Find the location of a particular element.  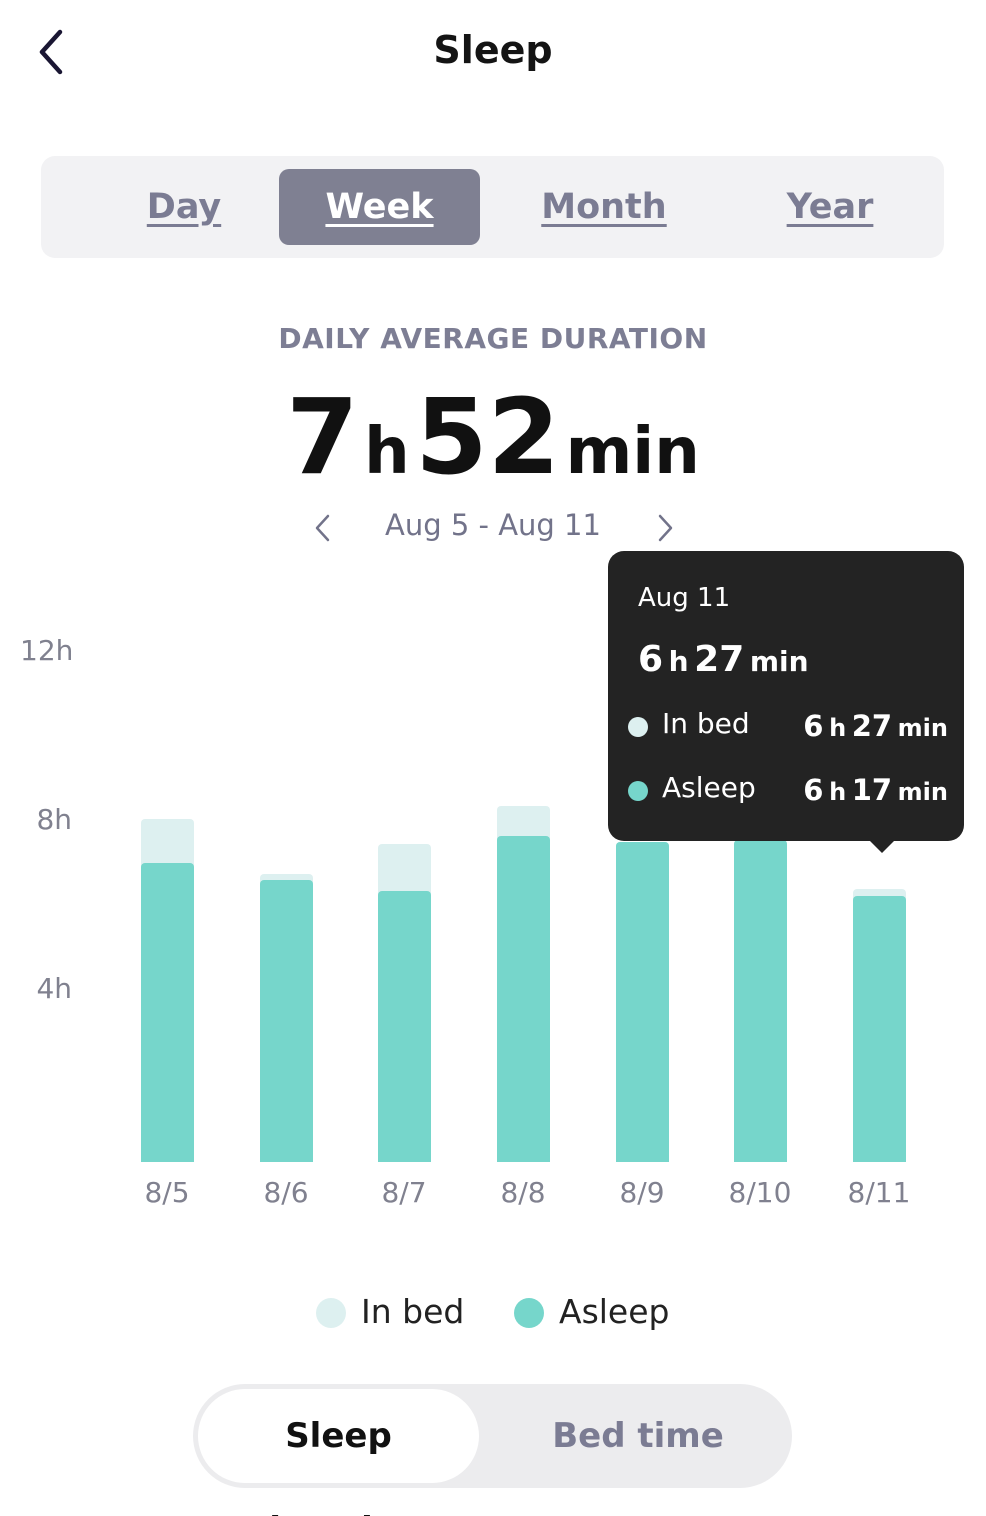

chevron-right-icon is located at coordinates (665, 528).